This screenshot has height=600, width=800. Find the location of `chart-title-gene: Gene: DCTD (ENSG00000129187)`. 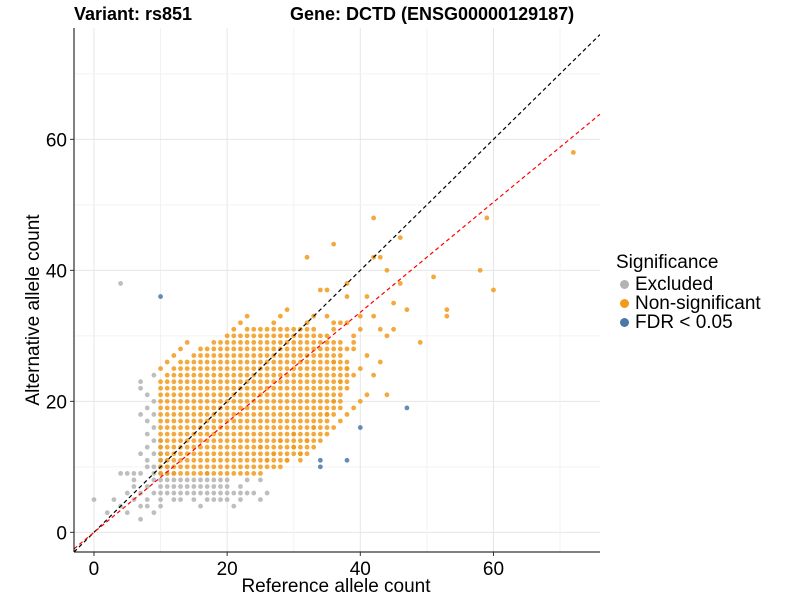

chart-title-gene: Gene: DCTD (ENSG00000129187) is located at coordinates (432, 14).